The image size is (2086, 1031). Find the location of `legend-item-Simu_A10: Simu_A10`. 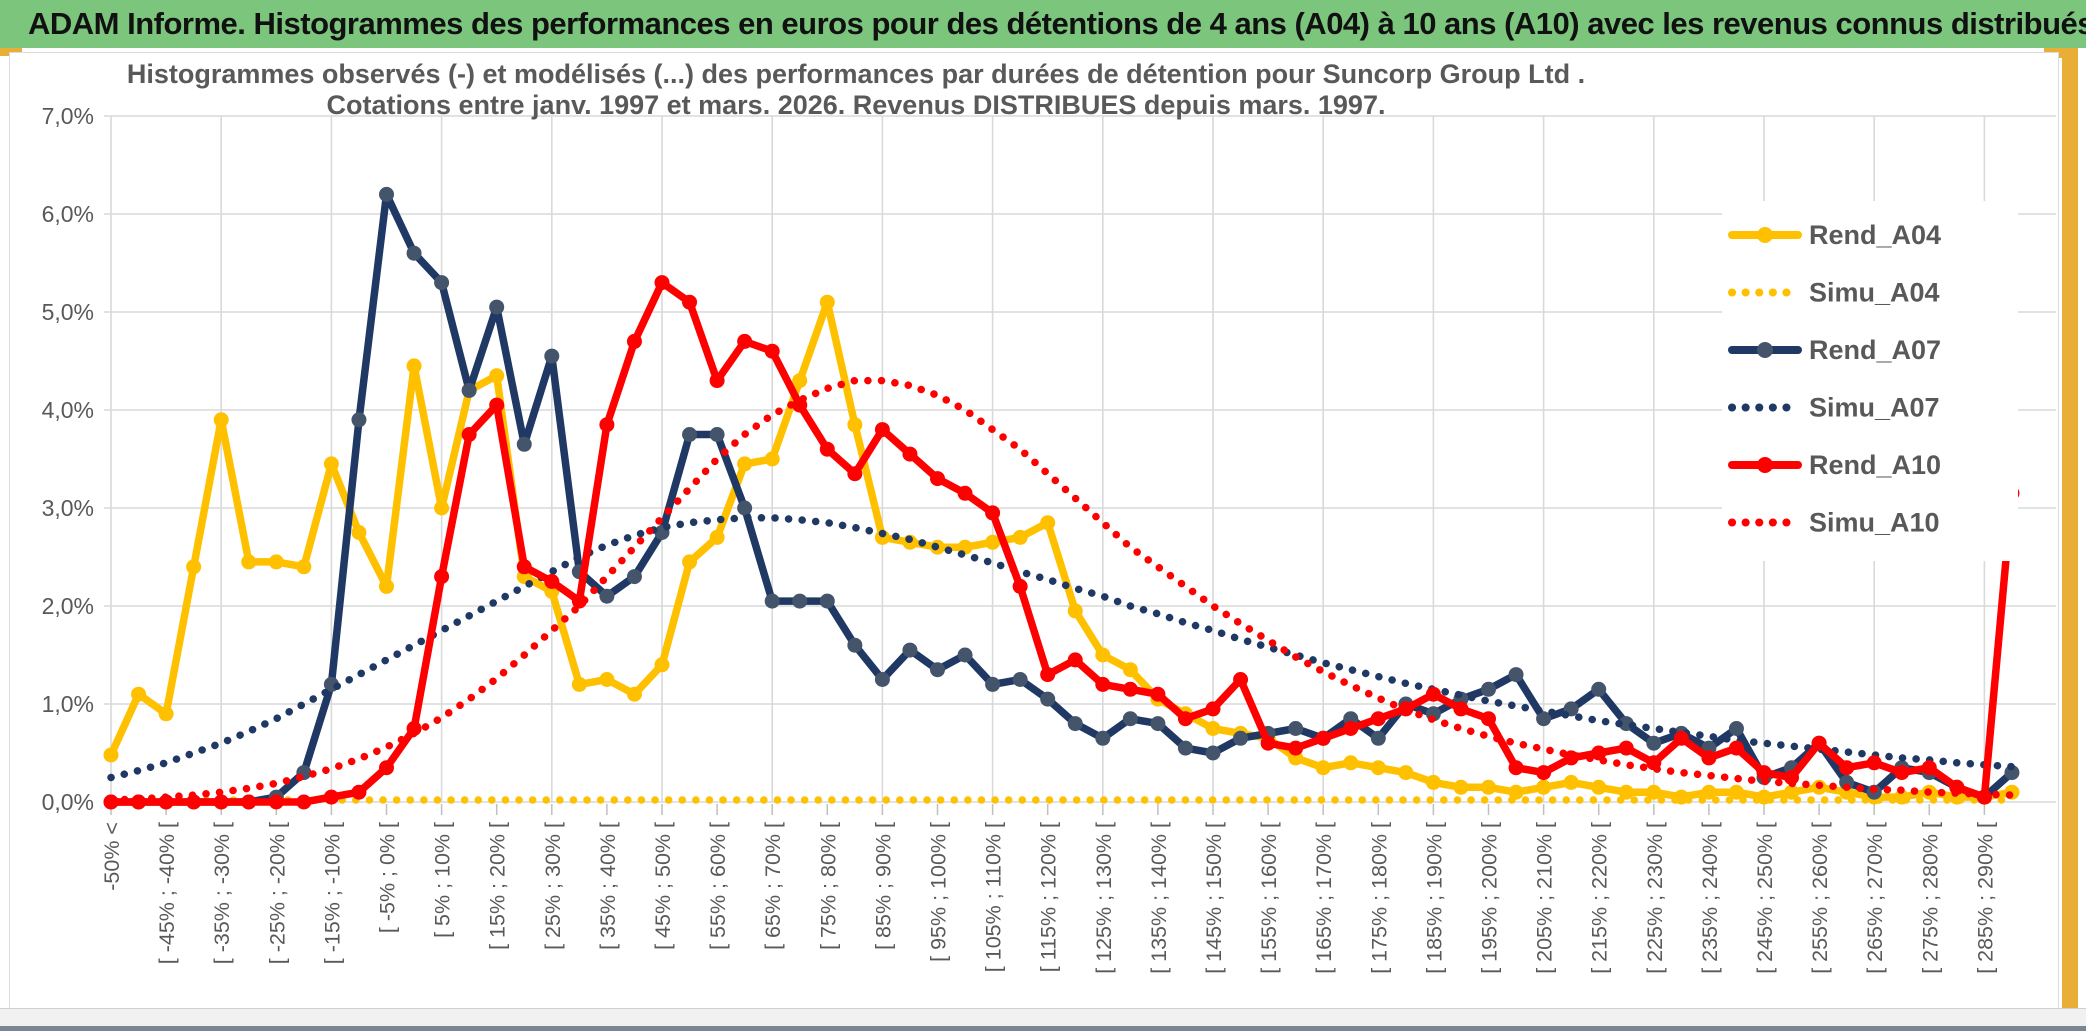

legend-item-Simu_A10: Simu_A10 is located at coordinates (1834, 523).